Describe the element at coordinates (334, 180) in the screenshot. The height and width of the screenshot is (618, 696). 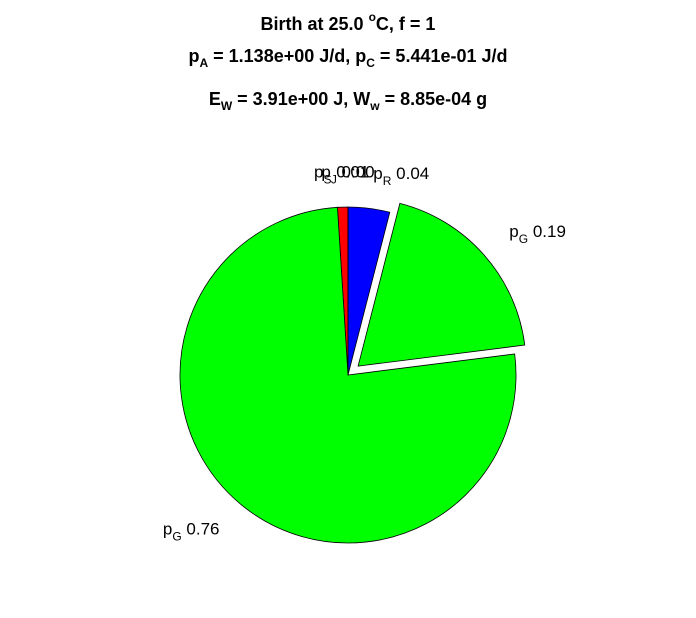
I see `label-subscript: J` at that location.